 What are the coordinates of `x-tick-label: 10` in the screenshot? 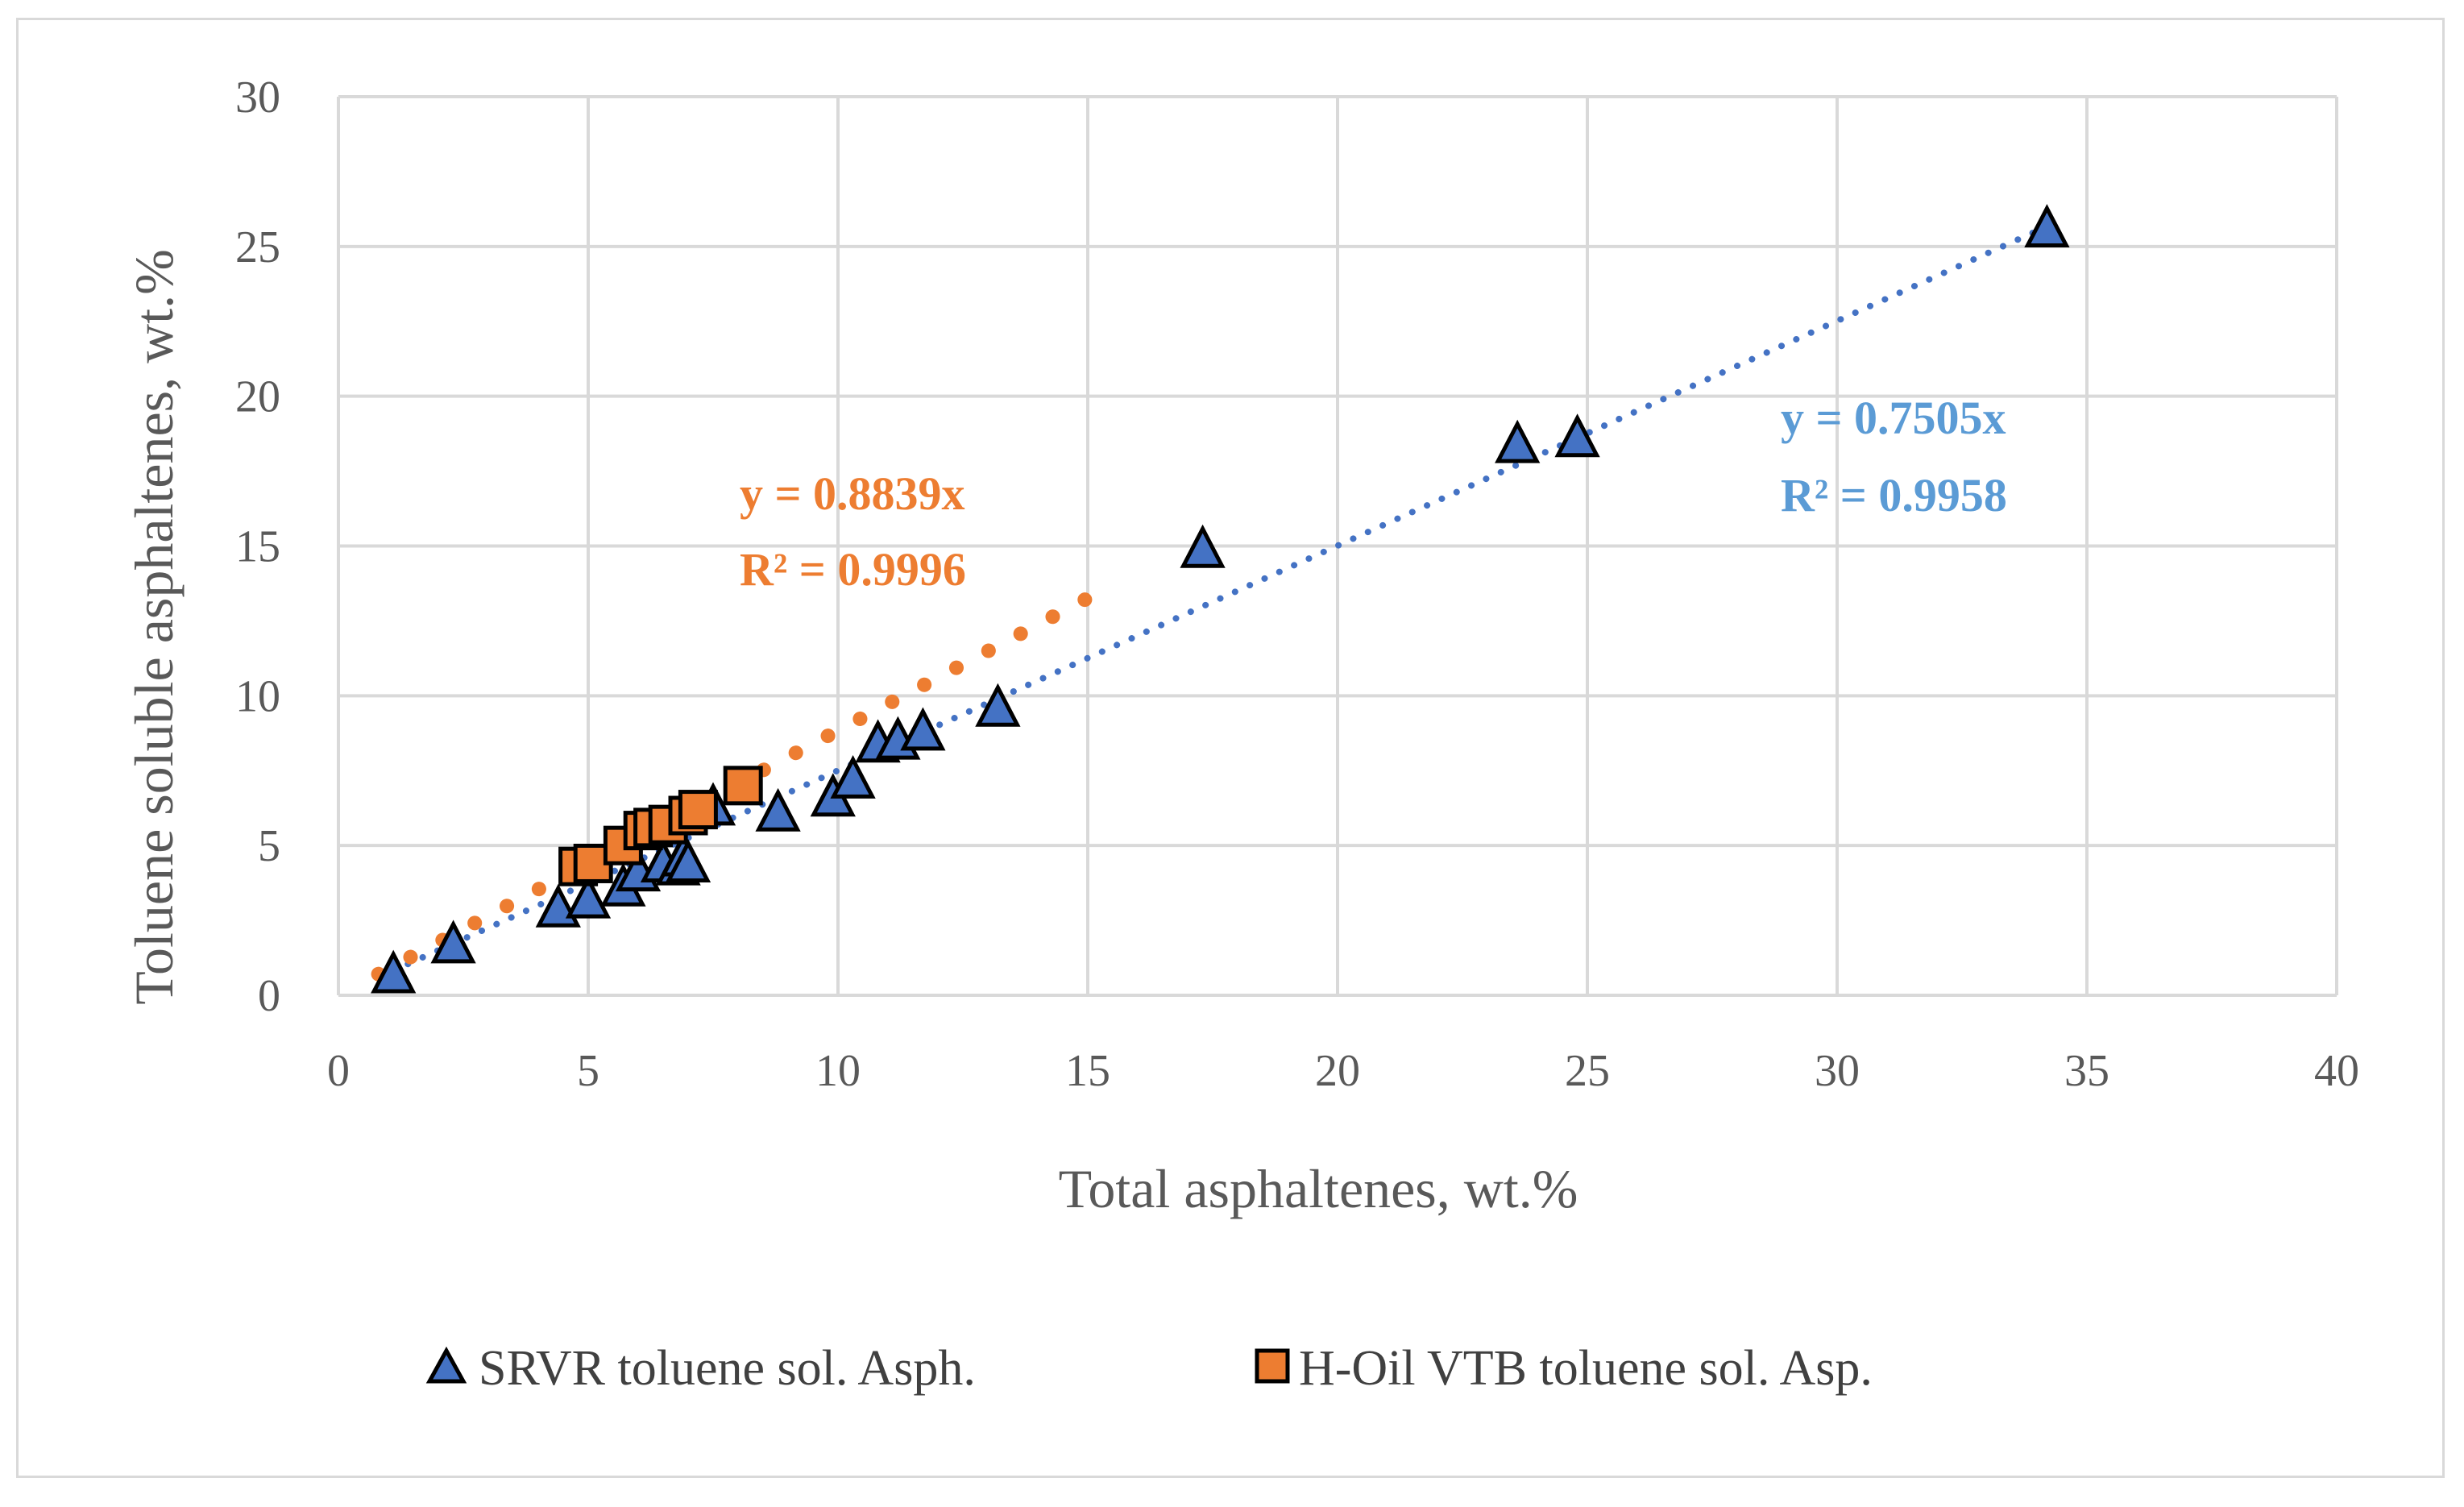 It's located at (838, 1071).